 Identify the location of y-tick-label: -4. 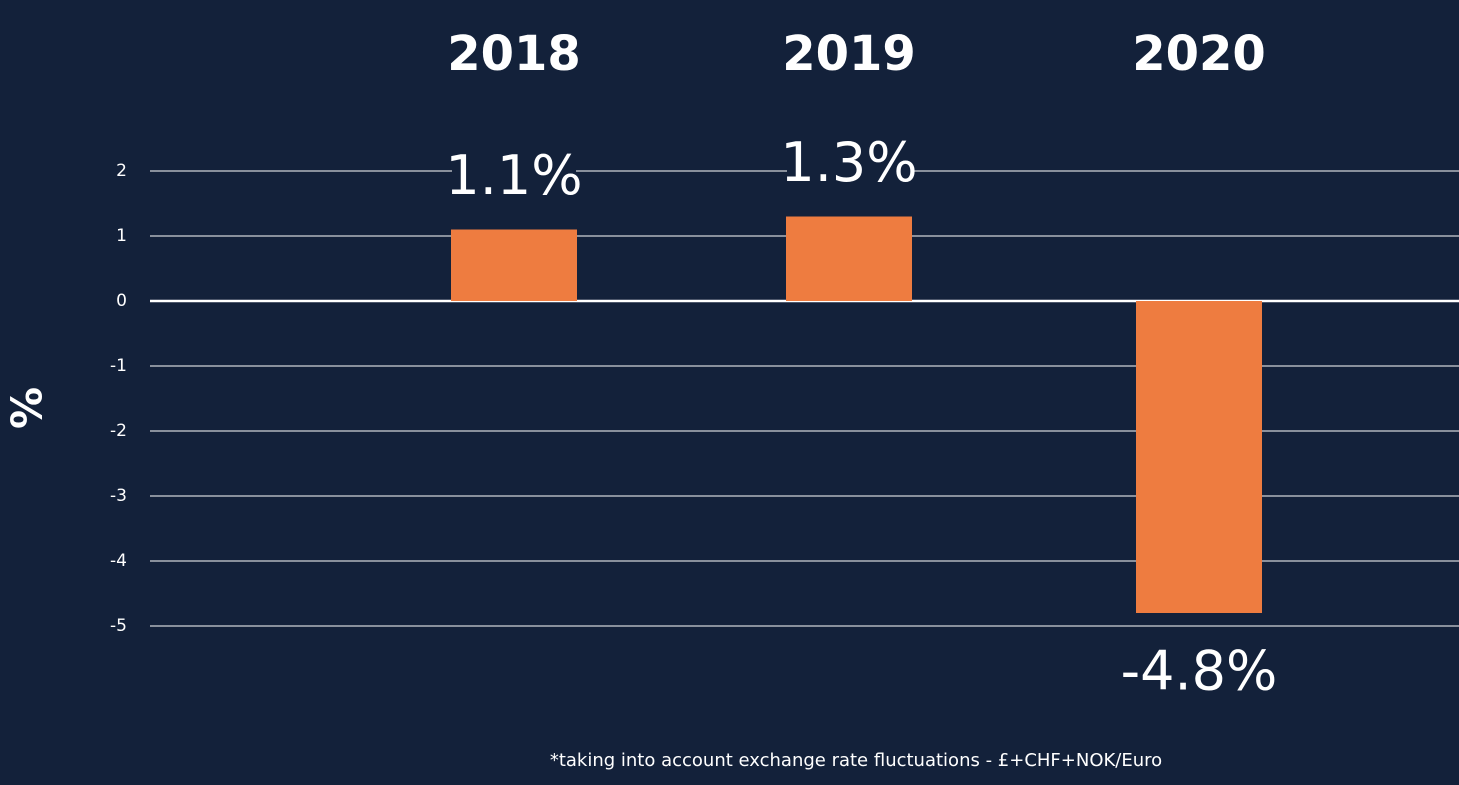
(118, 561).